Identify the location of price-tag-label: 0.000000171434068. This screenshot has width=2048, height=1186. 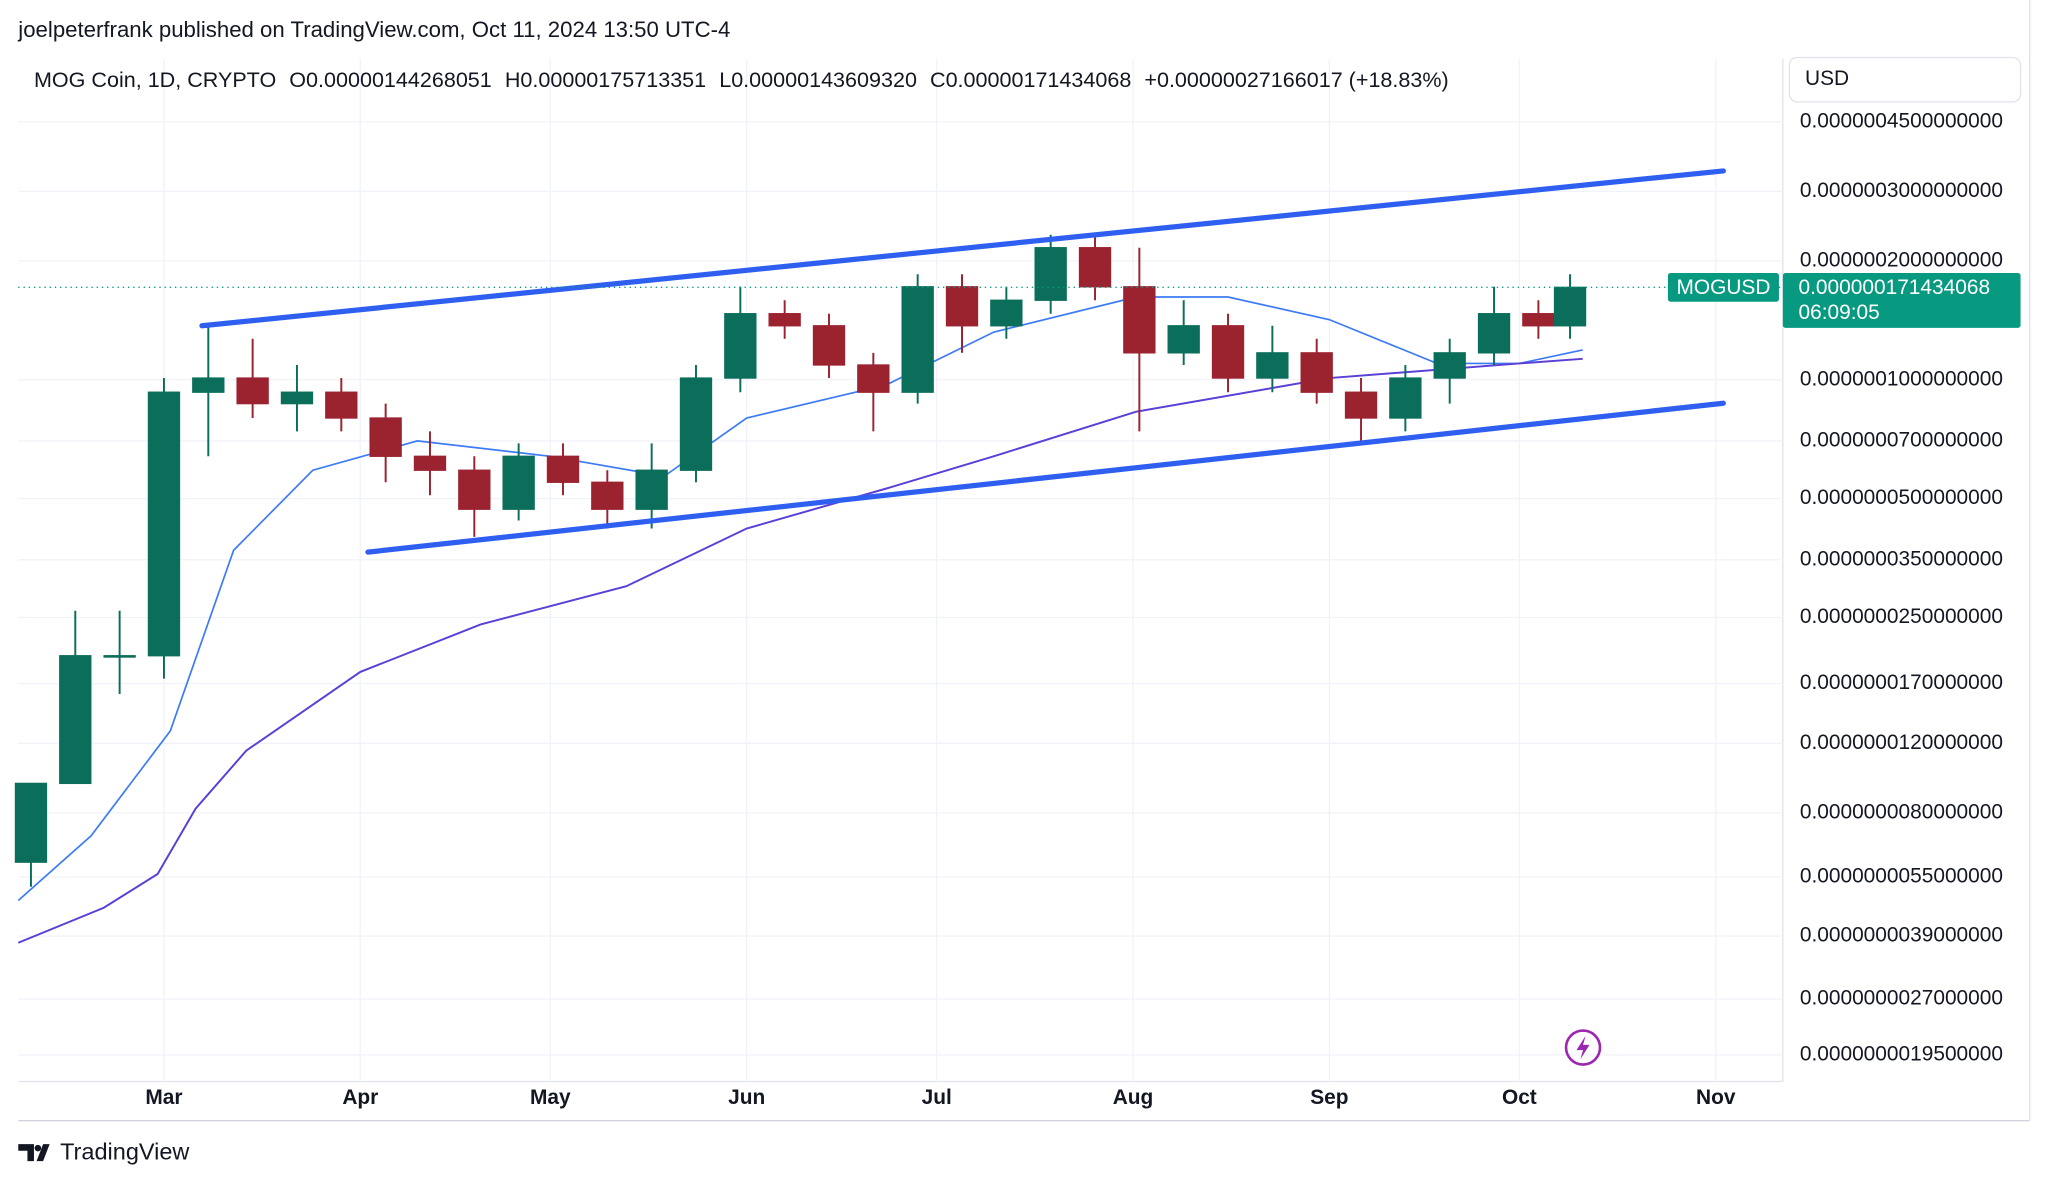
(1895, 287).